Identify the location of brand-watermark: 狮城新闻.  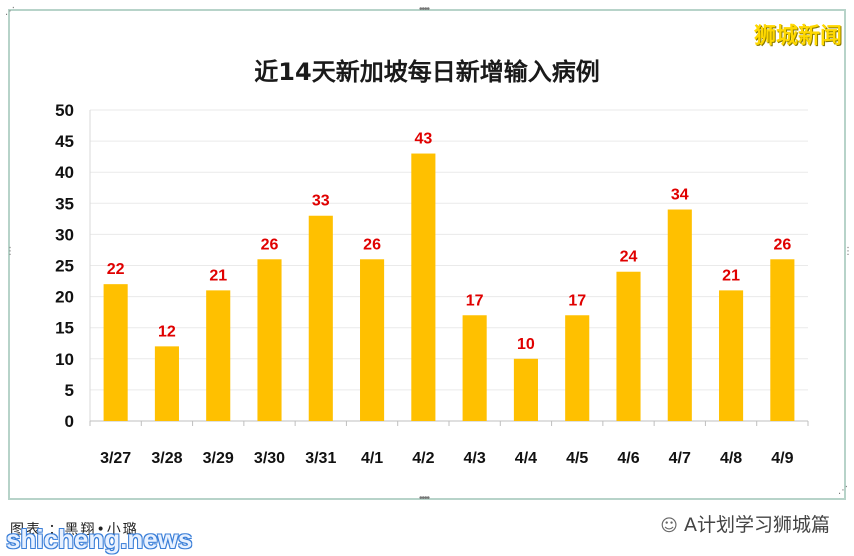
(797, 36).